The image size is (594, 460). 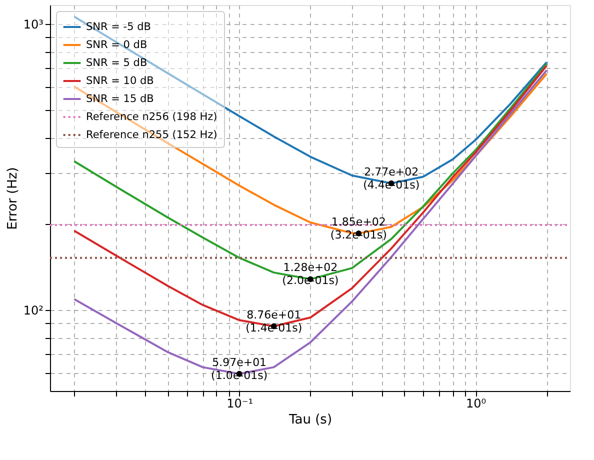 What do you see at coordinates (117, 63) in the screenshot?
I see `legend-label: SNR = 5 dB` at bounding box center [117, 63].